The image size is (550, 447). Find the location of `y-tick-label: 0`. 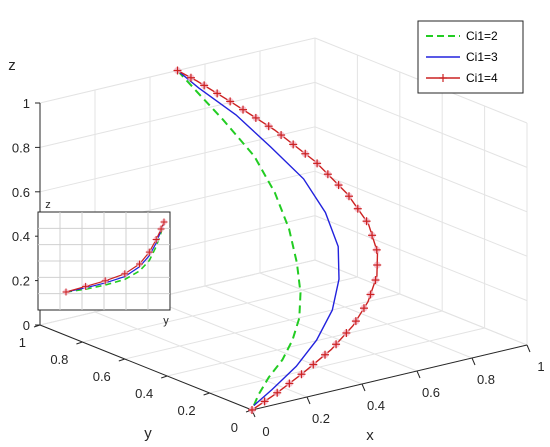

y-tick-label: 0 is located at coordinates (234, 427).